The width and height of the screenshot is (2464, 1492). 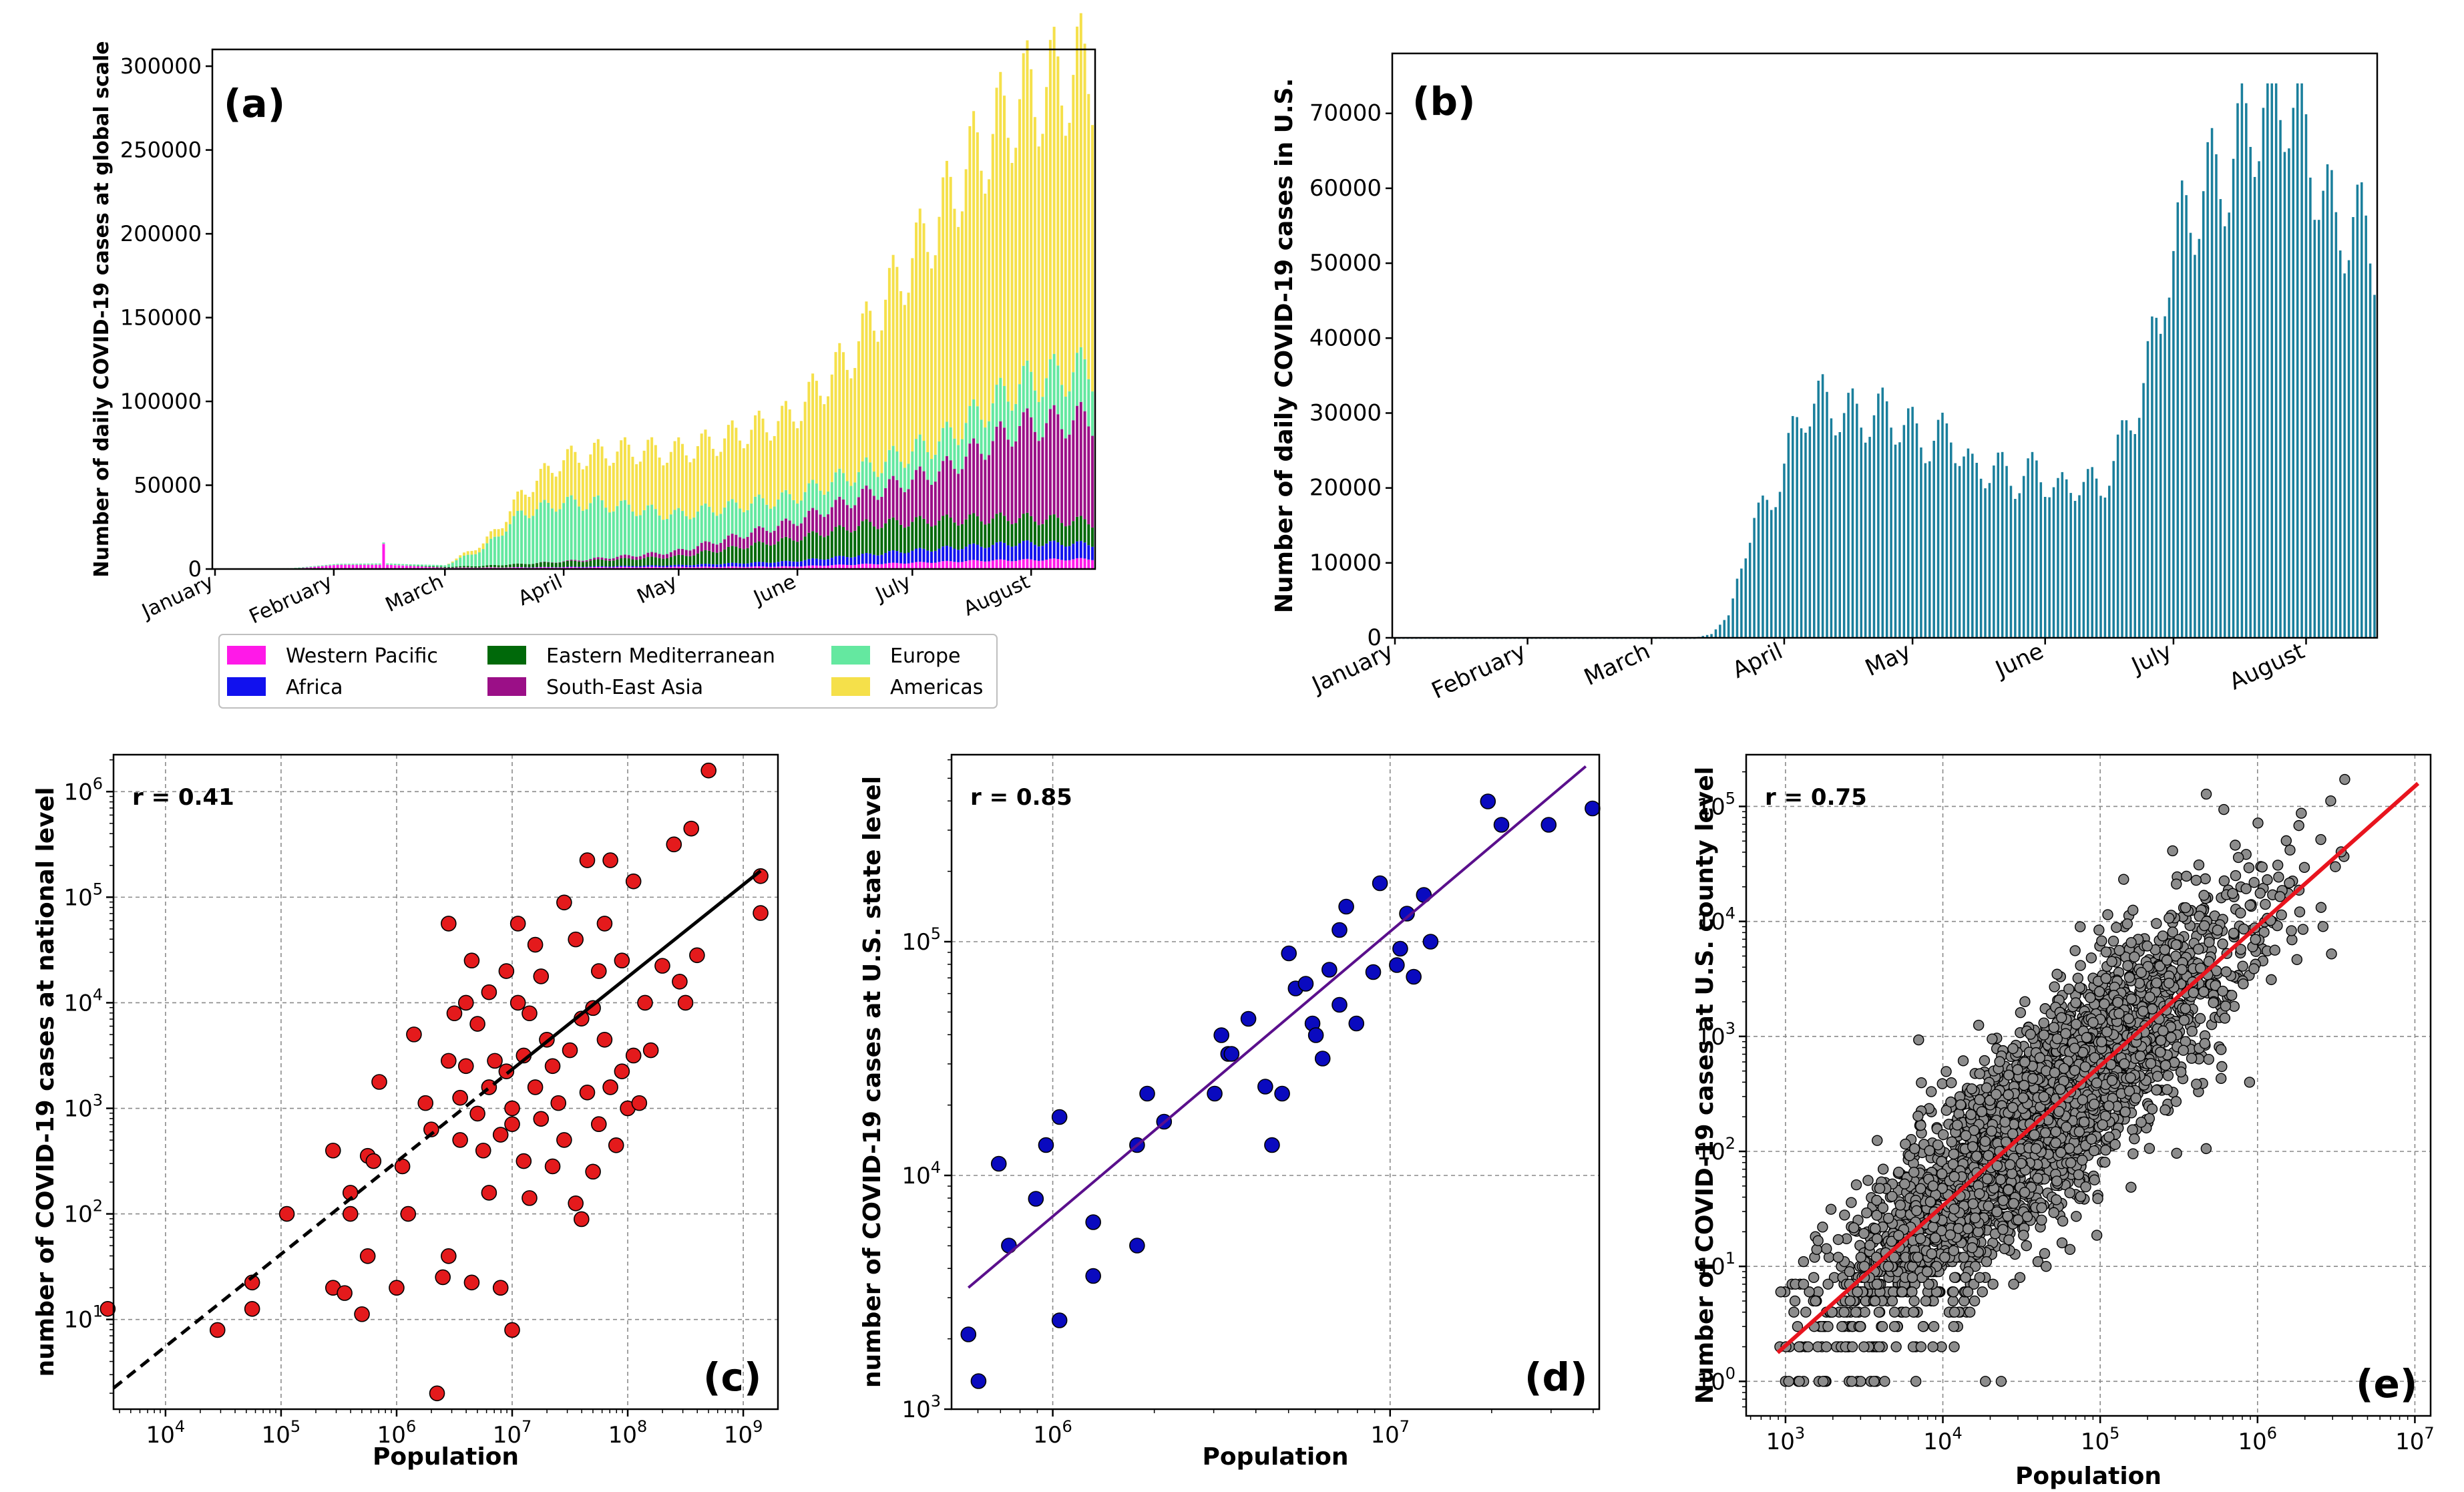 I want to click on x-tick-label: March, so click(x=415, y=593).